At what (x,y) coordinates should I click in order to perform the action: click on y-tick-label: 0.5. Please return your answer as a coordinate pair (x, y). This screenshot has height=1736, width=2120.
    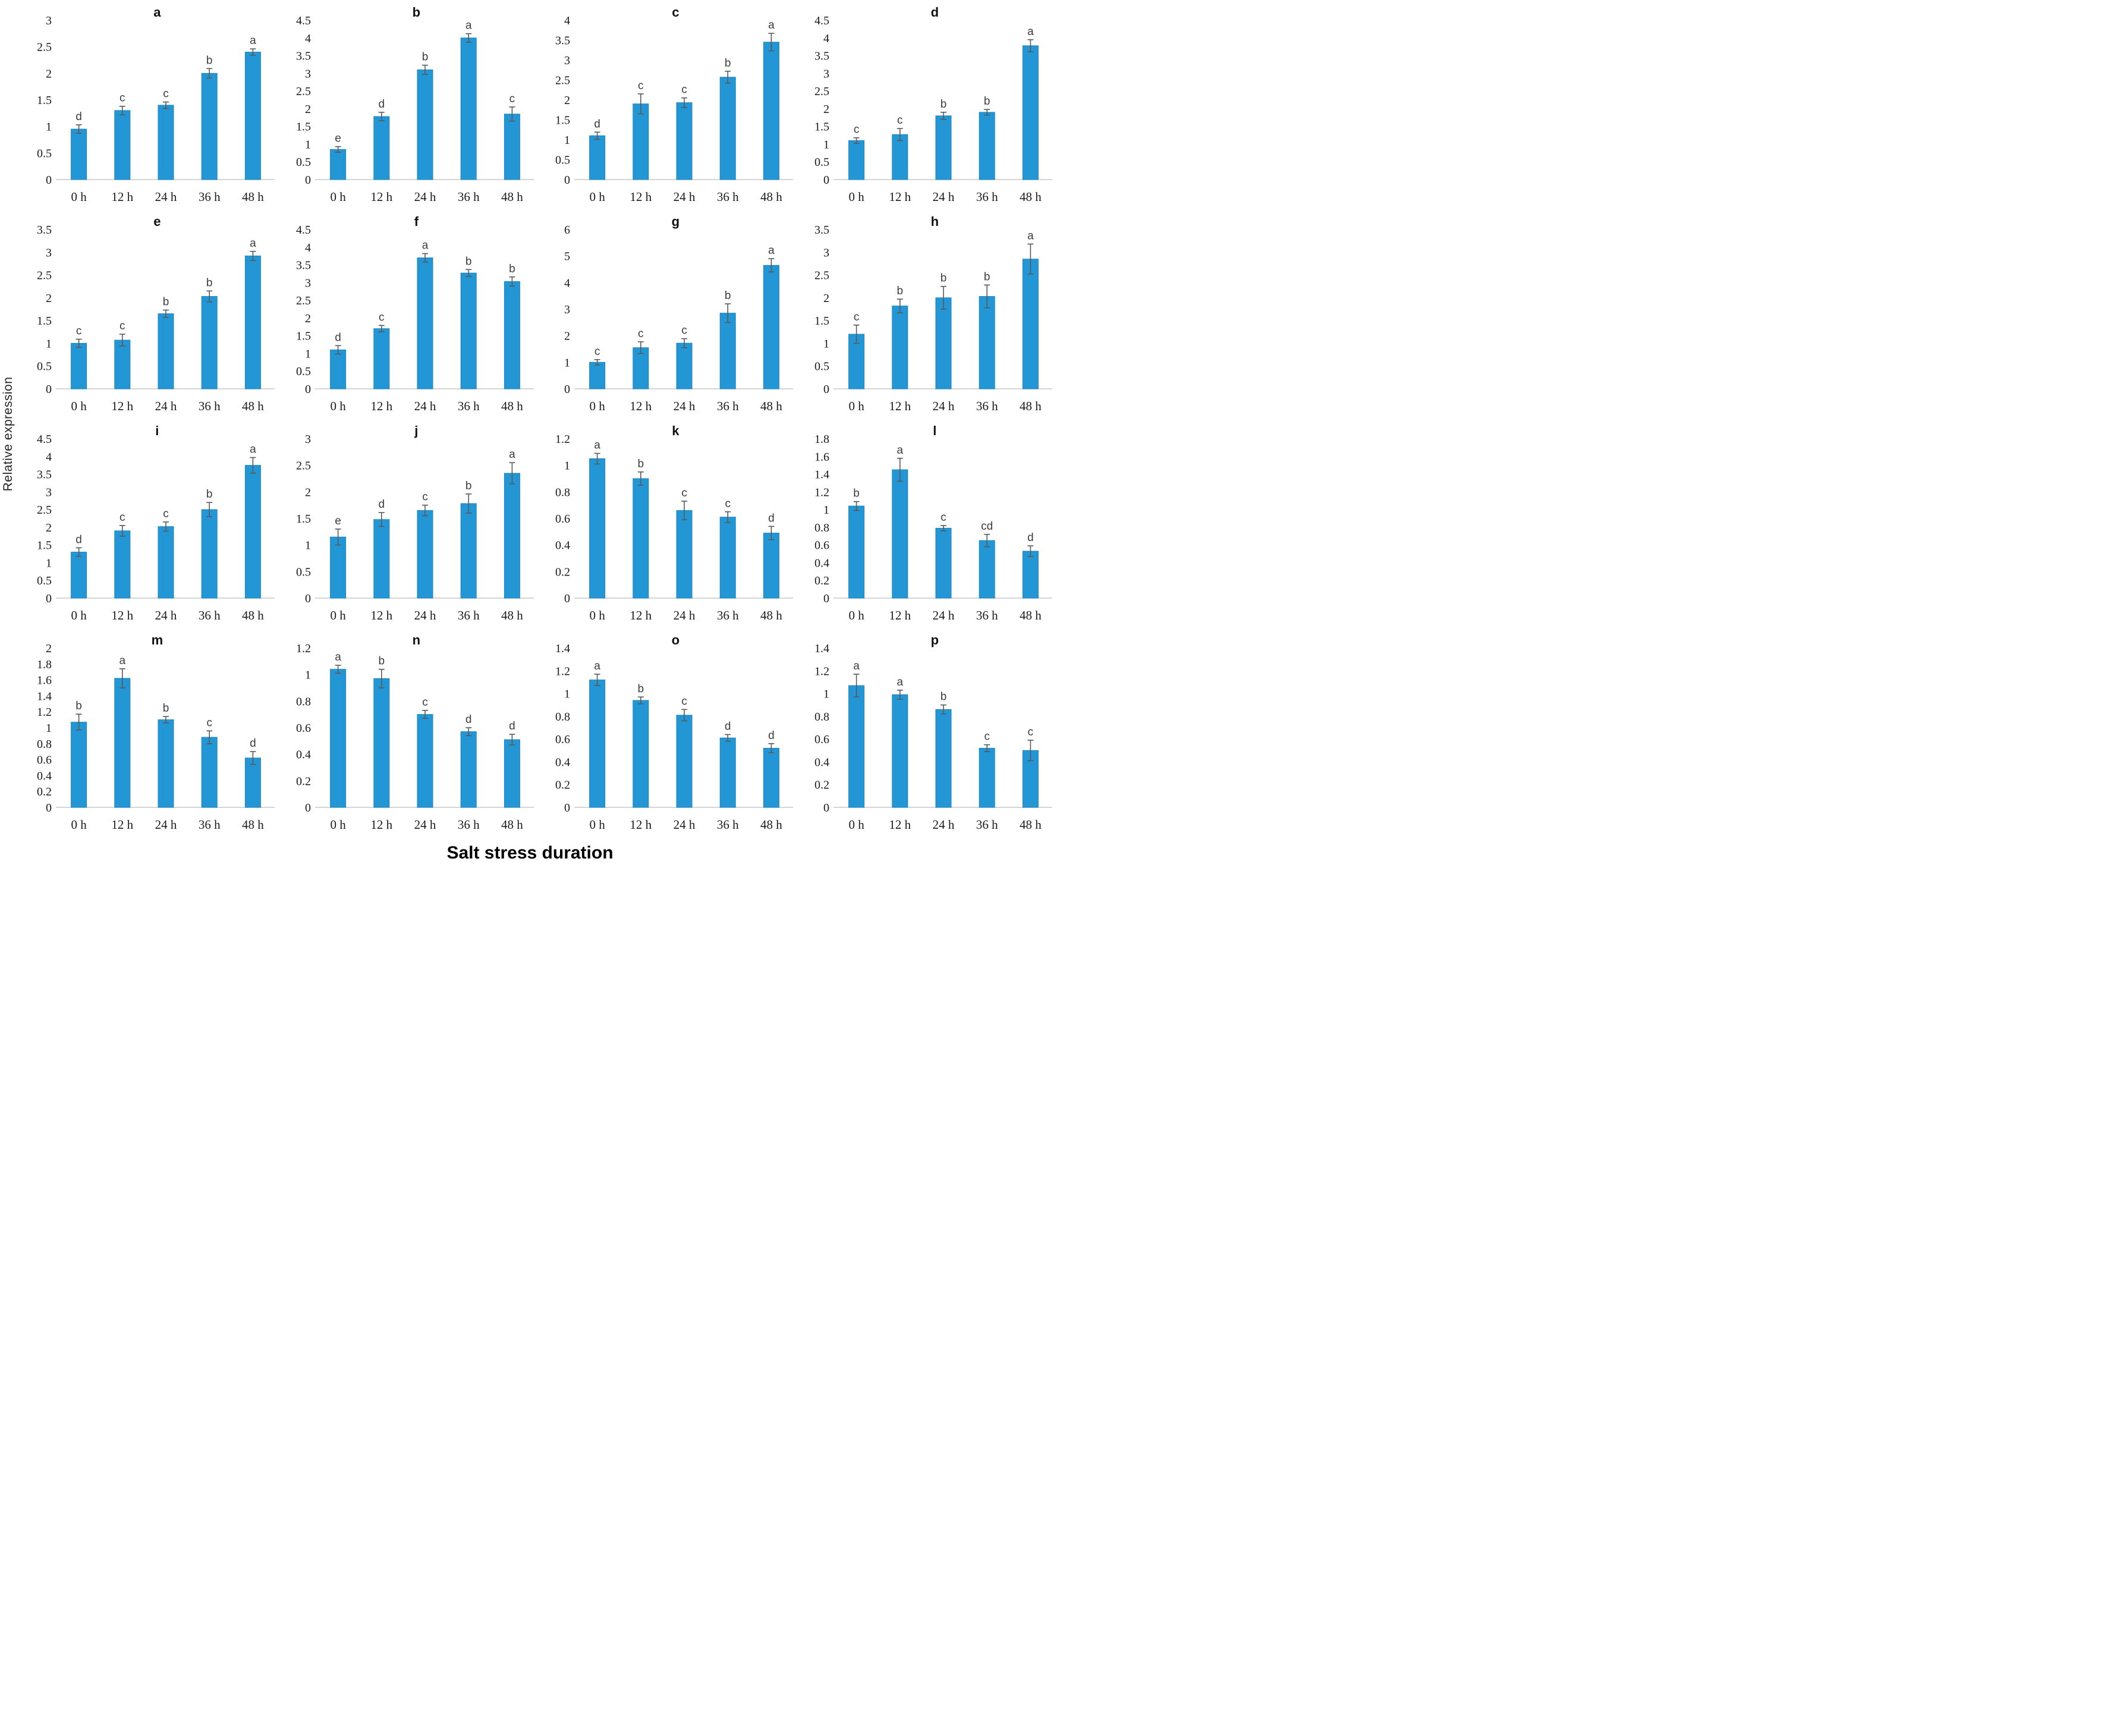
    Looking at the image, I should click on (563, 160).